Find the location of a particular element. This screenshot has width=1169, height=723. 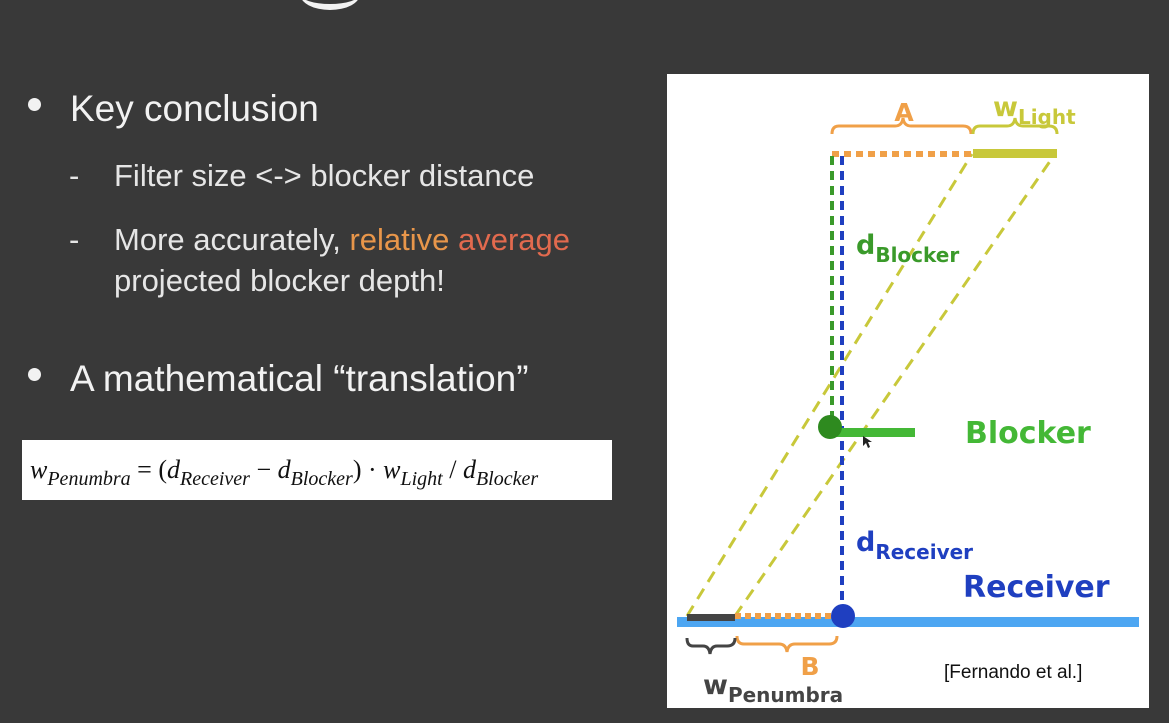

label-d-blocker: dBlocker is located at coordinates (907, 248).